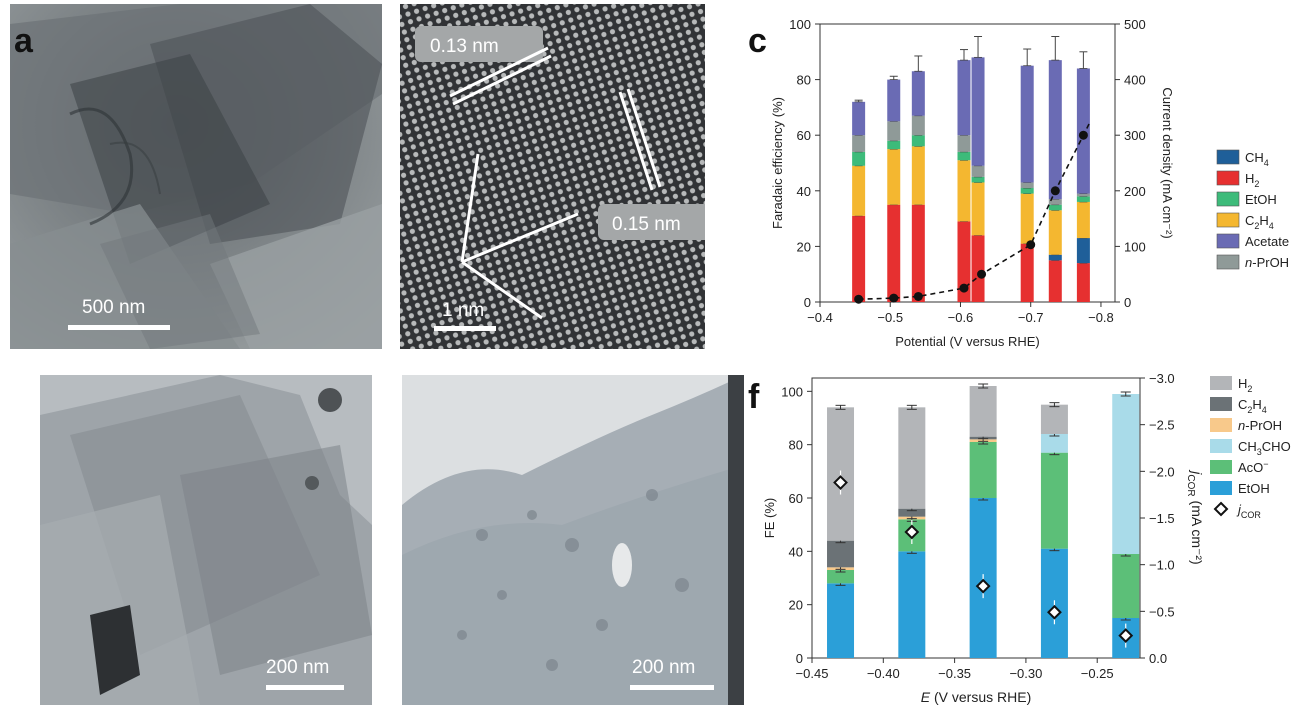 The width and height of the screenshot is (1299, 708). Describe the element at coordinates (800, 24) in the screenshot. I see `y-tick-label-c: 100` at that location.